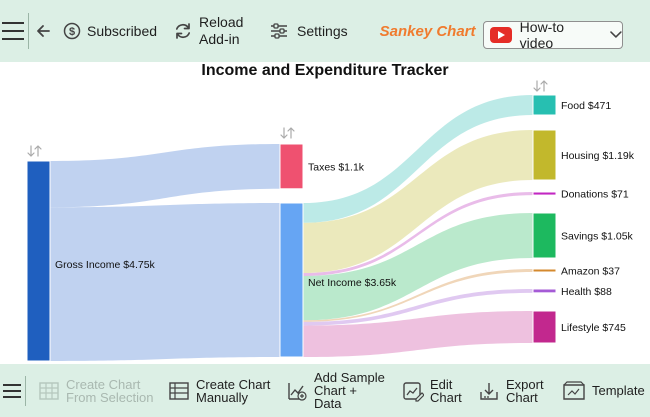 Image resolution: width=650 pixels, height=417 pixels. I want to click on howto-video-dropdown: How-to video, so click(553, 35).